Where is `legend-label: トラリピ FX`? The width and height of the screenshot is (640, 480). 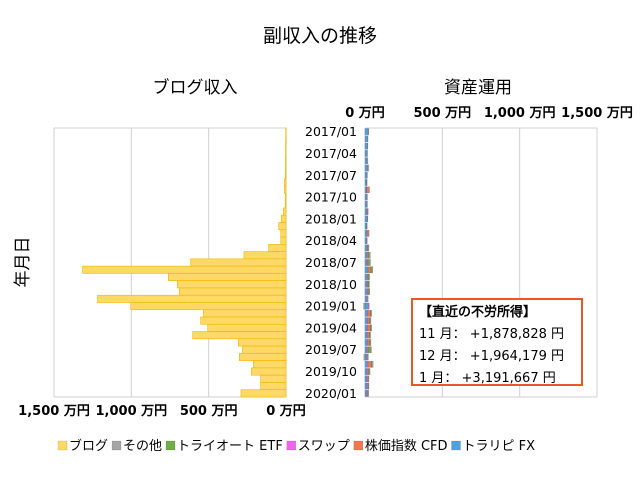 legend-label: トラリピ FX is located at coordinates (499, 446).